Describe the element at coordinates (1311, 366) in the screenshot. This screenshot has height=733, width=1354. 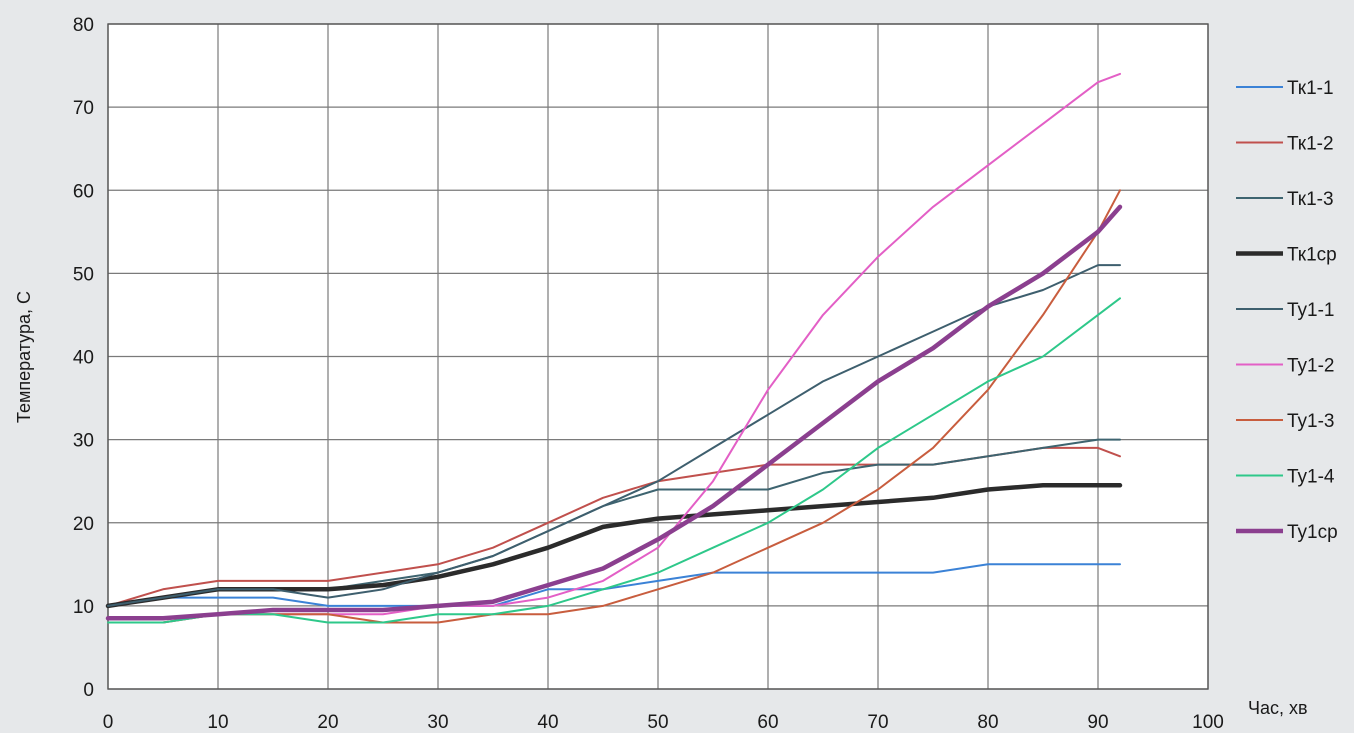
I see `legend-label: Ту1-2` at that location.